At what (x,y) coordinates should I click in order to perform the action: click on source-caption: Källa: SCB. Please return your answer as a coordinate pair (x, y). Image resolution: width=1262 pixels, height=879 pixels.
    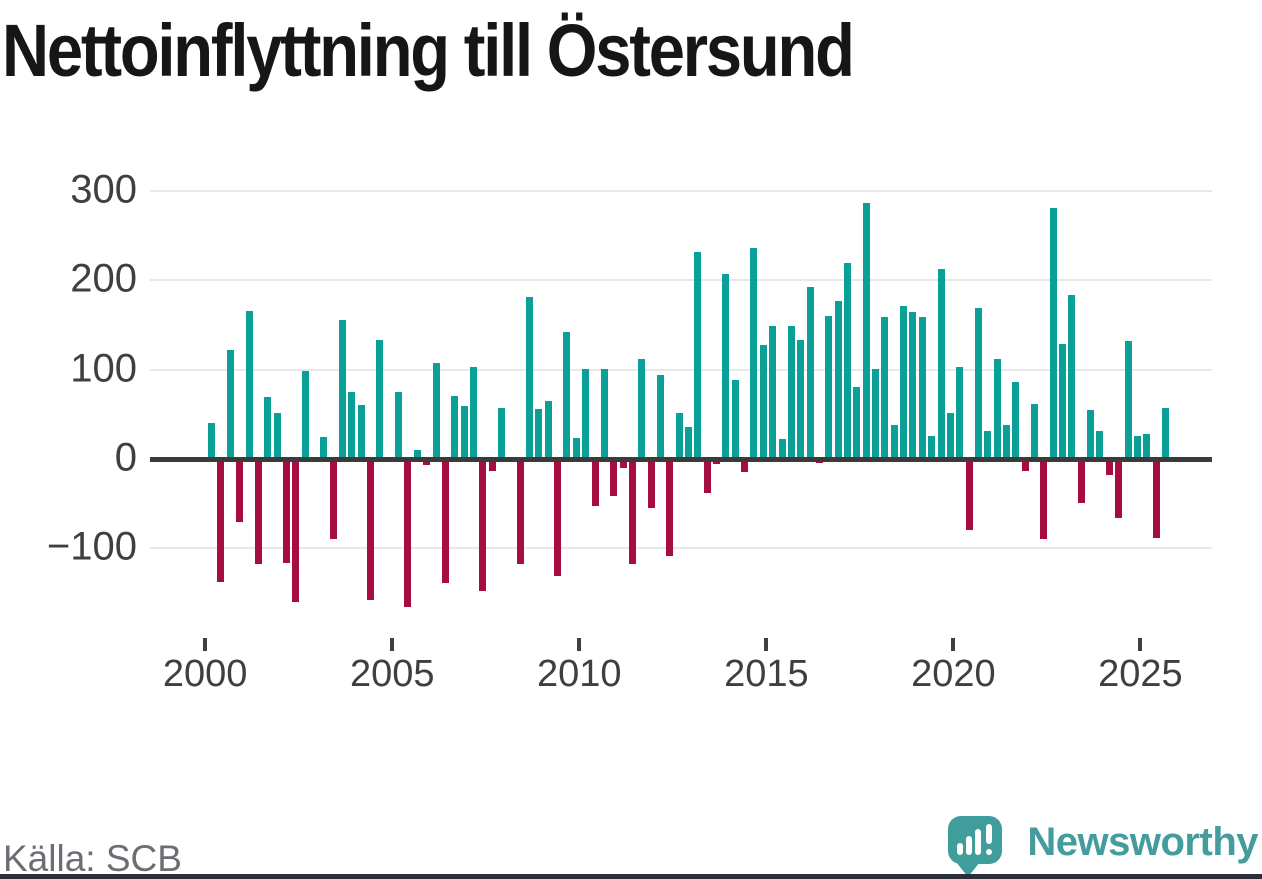
    Looking at the image, I should click on (92, 858).